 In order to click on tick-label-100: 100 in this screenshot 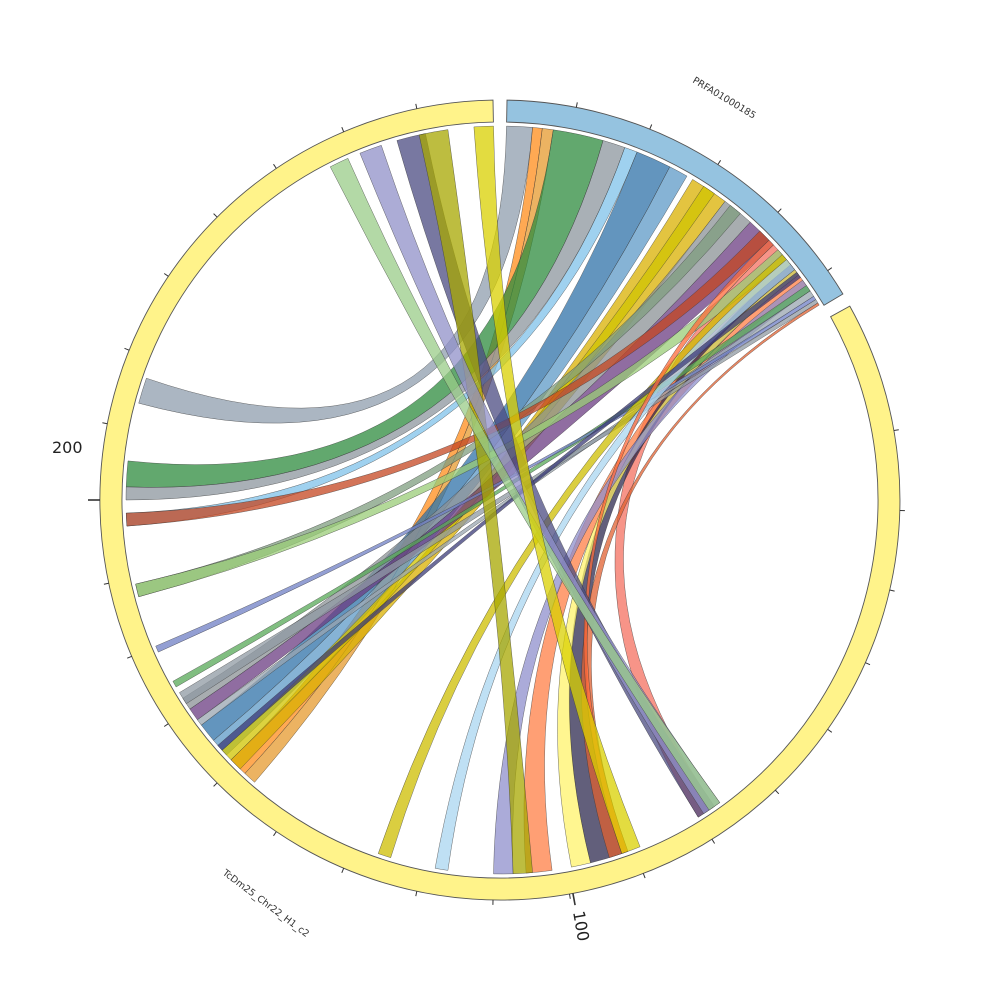, I will do `click(581, 925)`.